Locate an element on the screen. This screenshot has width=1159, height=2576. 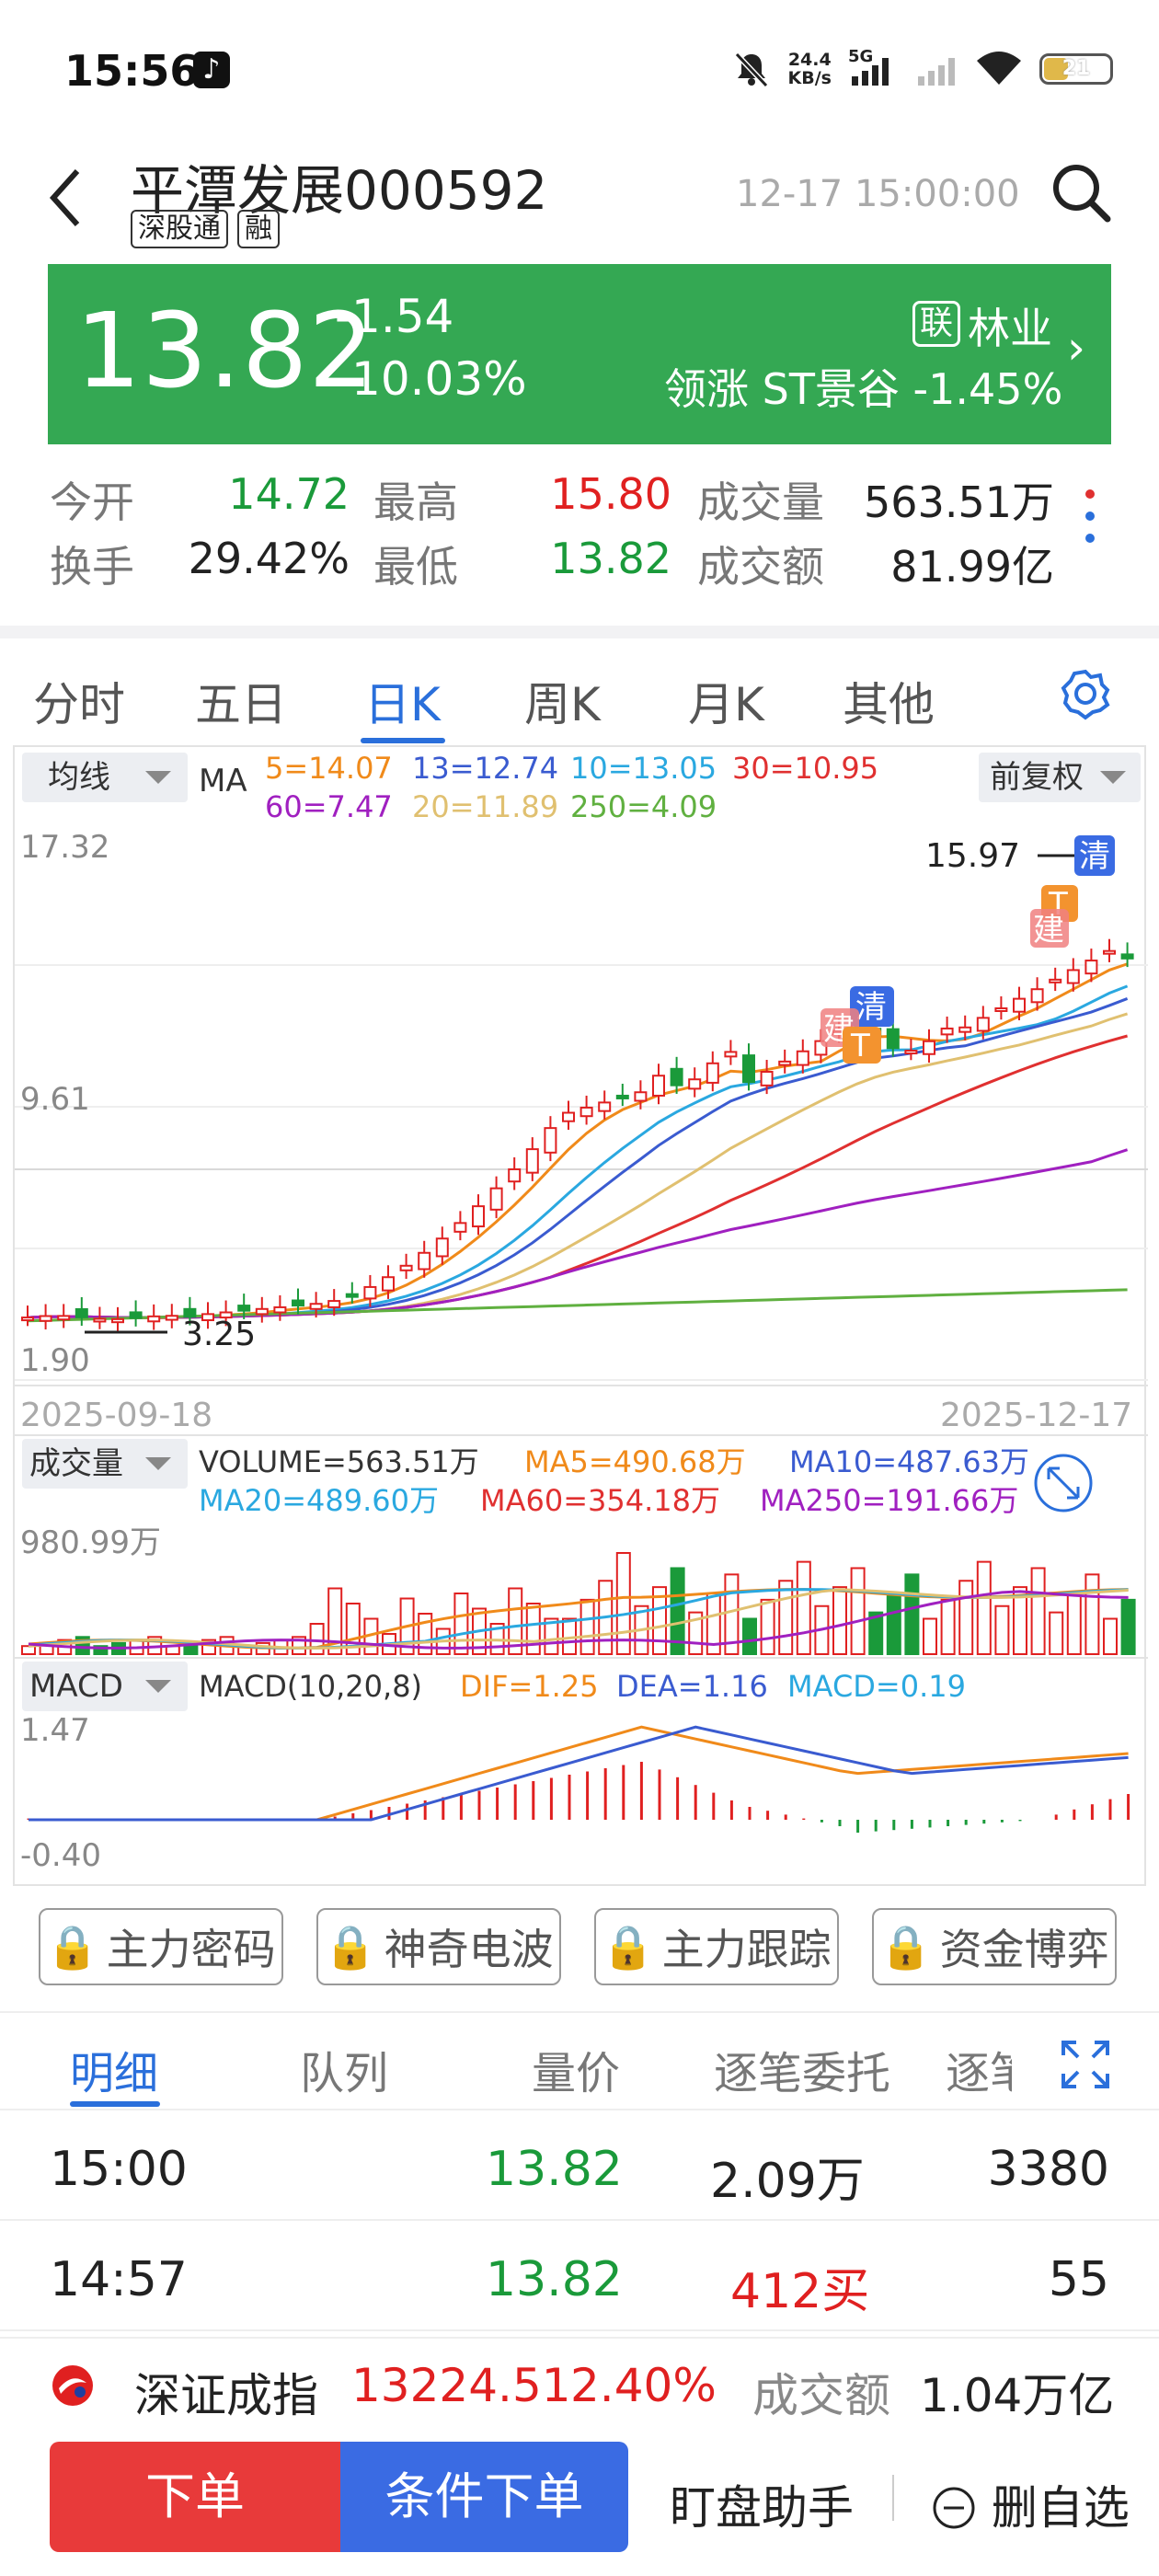
tab-other: 其他 is located at coordinates (889, 704).